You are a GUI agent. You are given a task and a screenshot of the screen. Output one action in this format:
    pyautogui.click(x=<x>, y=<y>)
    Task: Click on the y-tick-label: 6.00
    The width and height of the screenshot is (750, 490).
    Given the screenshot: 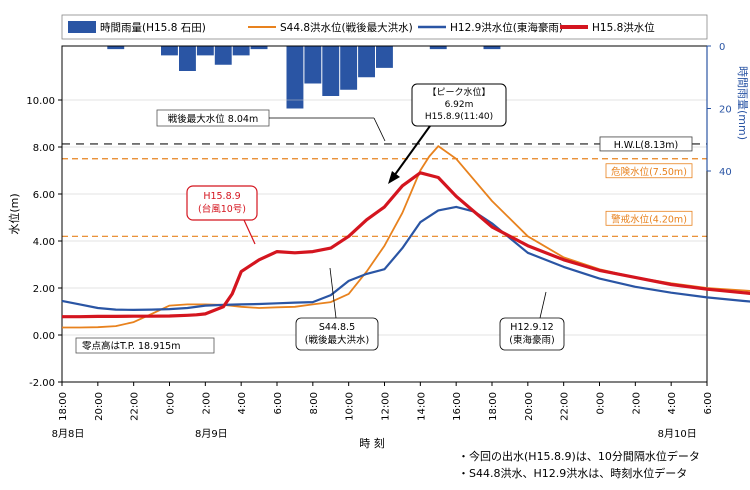 What is the action you would take?
    pyautogui.click(x=44, y=195)
    